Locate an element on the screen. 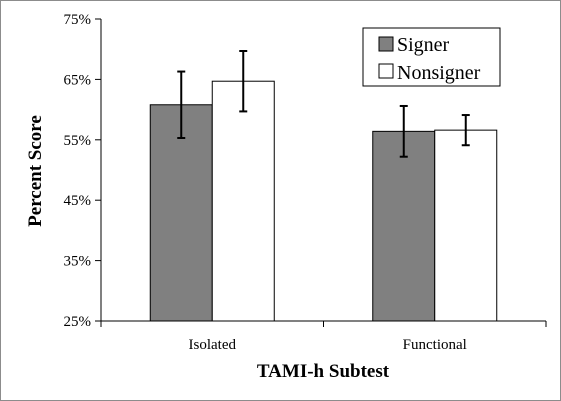 The height and width of the screenshot is (401, 561). error-bars is located at coordinates (323, 104).